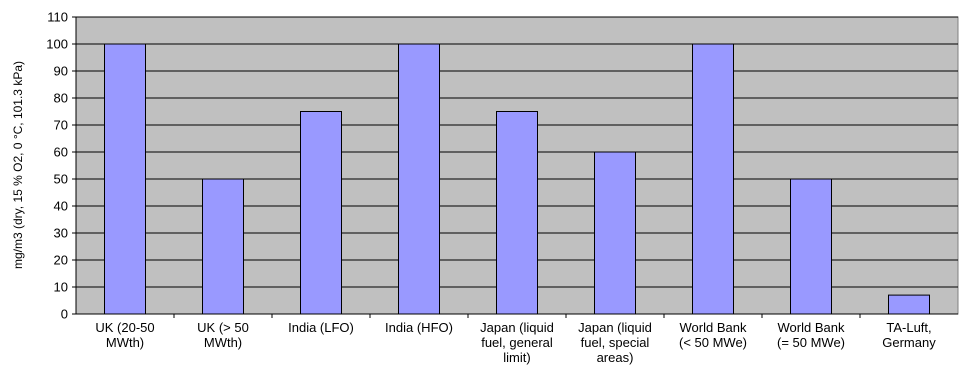 This screenshot has width=961, height=374. Describe the element at coordinates (57, 44) in the screenshot. I see `y-tick-label: 100` at that location.